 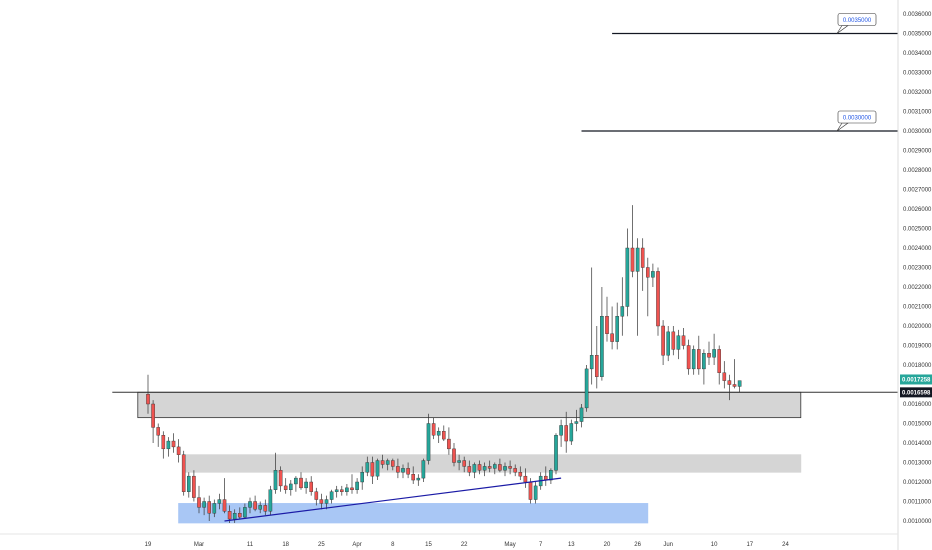 I want to click on x-tick-label: 7, so click(x=541, y=545).